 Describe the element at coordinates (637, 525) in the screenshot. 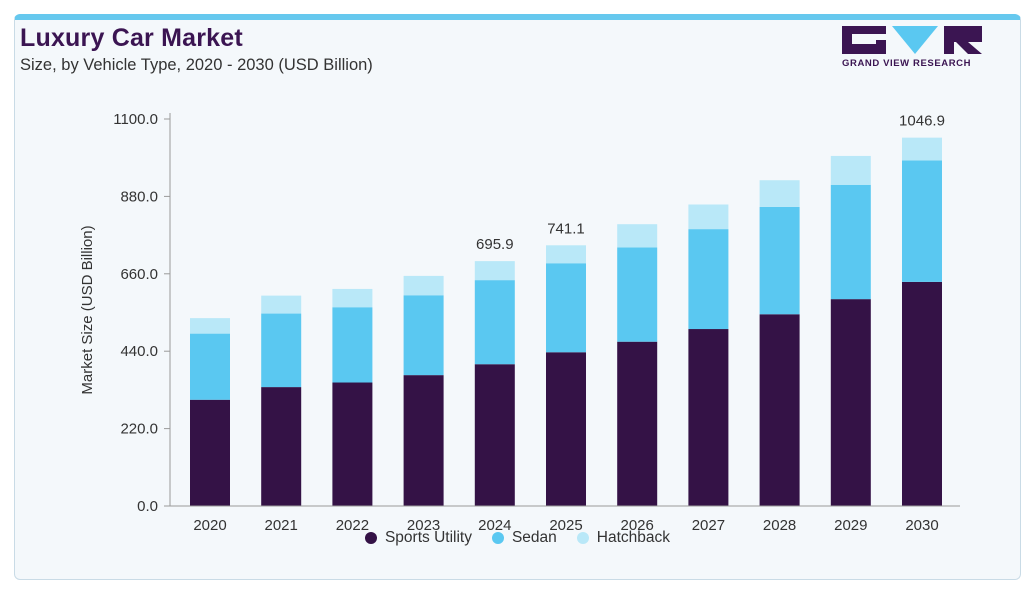

I see `x-tick-label-2026: 2026` at that location.